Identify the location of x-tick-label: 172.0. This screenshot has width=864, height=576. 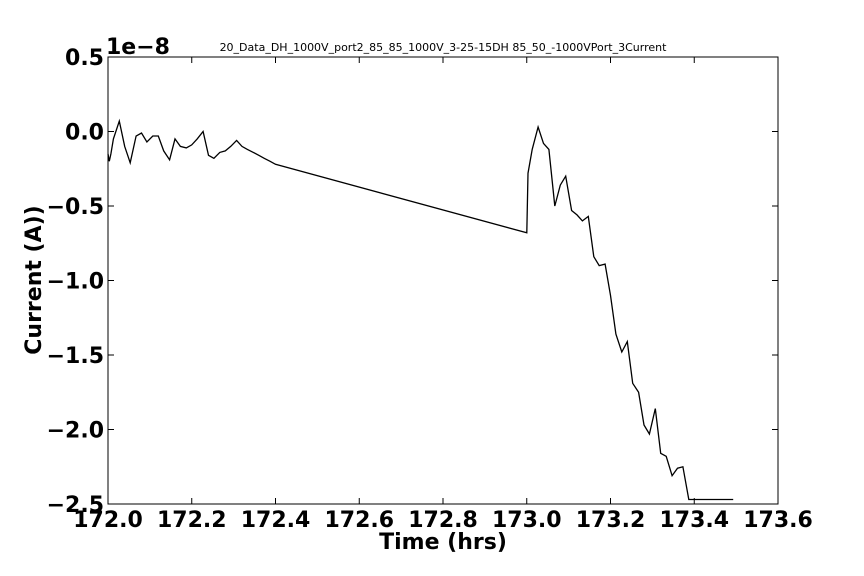
(108, 520).